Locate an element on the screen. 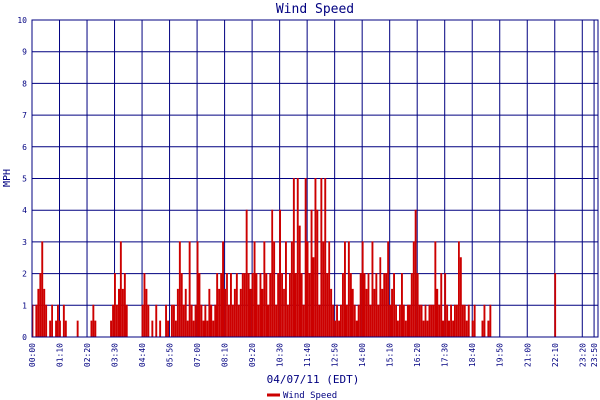  x-tick-label: 14:00 is located at coordinates (362, 355).